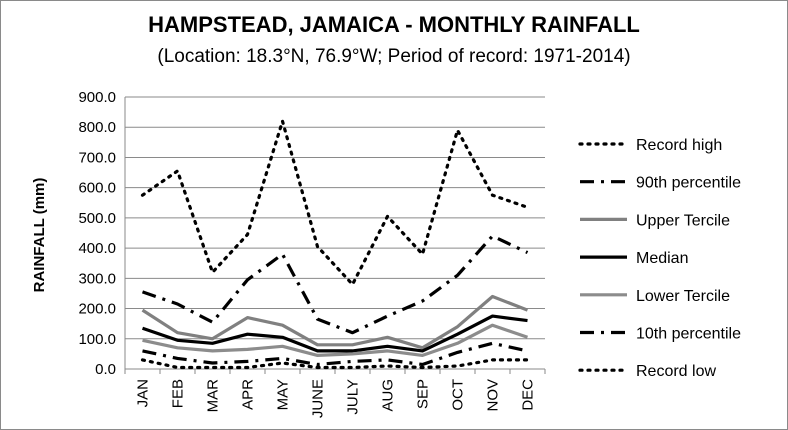  Describe the element at coordinates (97, 309) in the screenshot. I see `y-tick-label: 200.0` at that location.